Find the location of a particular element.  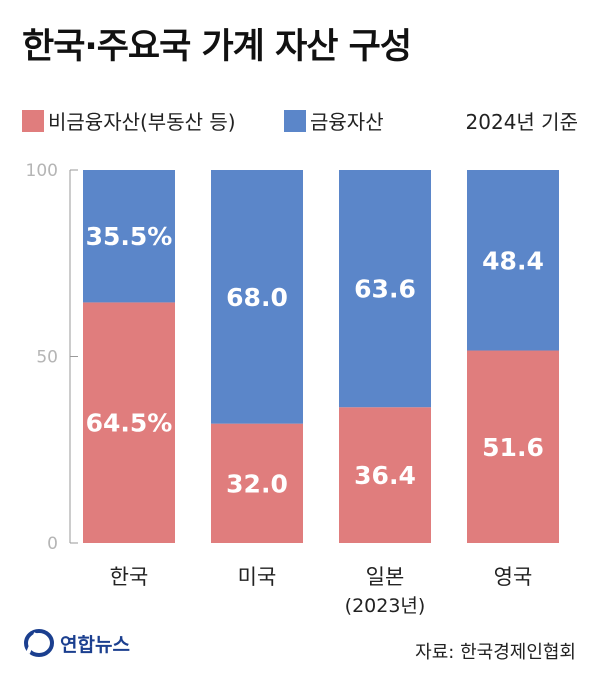

legend-label-nonfinancial: 비금융자산(부동산 등) is located at coordinates (142, 122).